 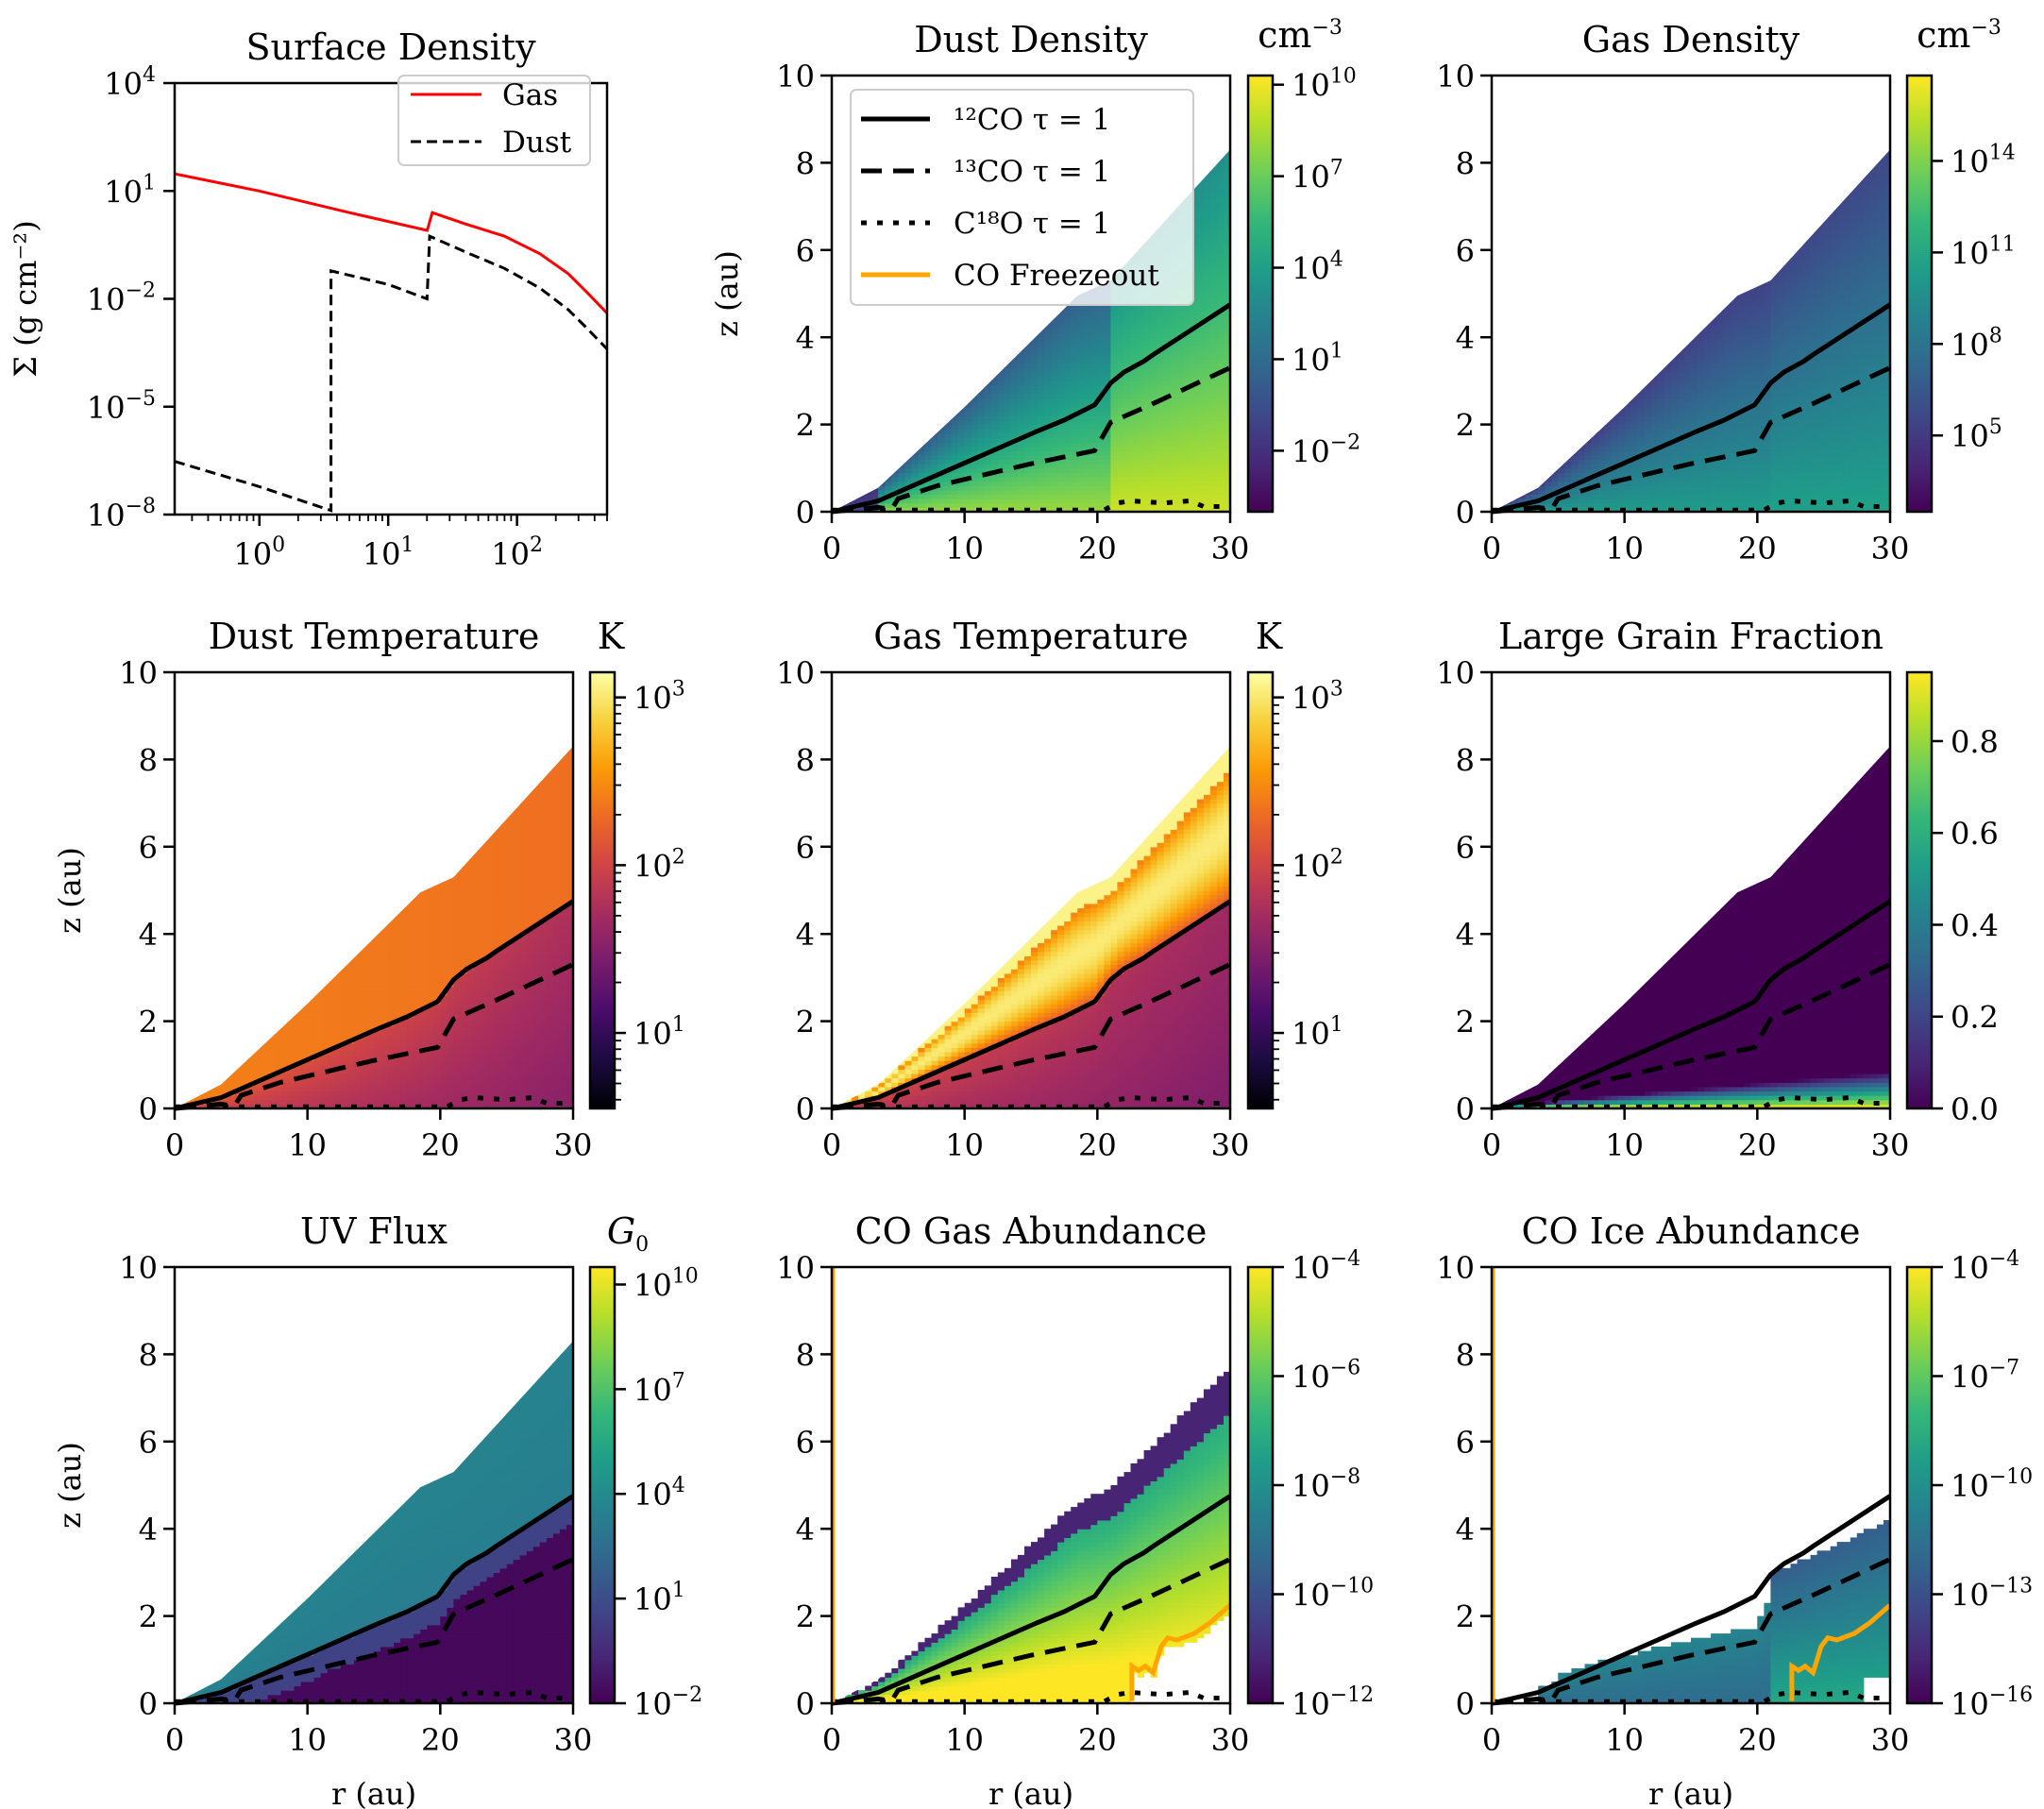 I want to click on y-tick-label: 4, so click(x=806, y=338).